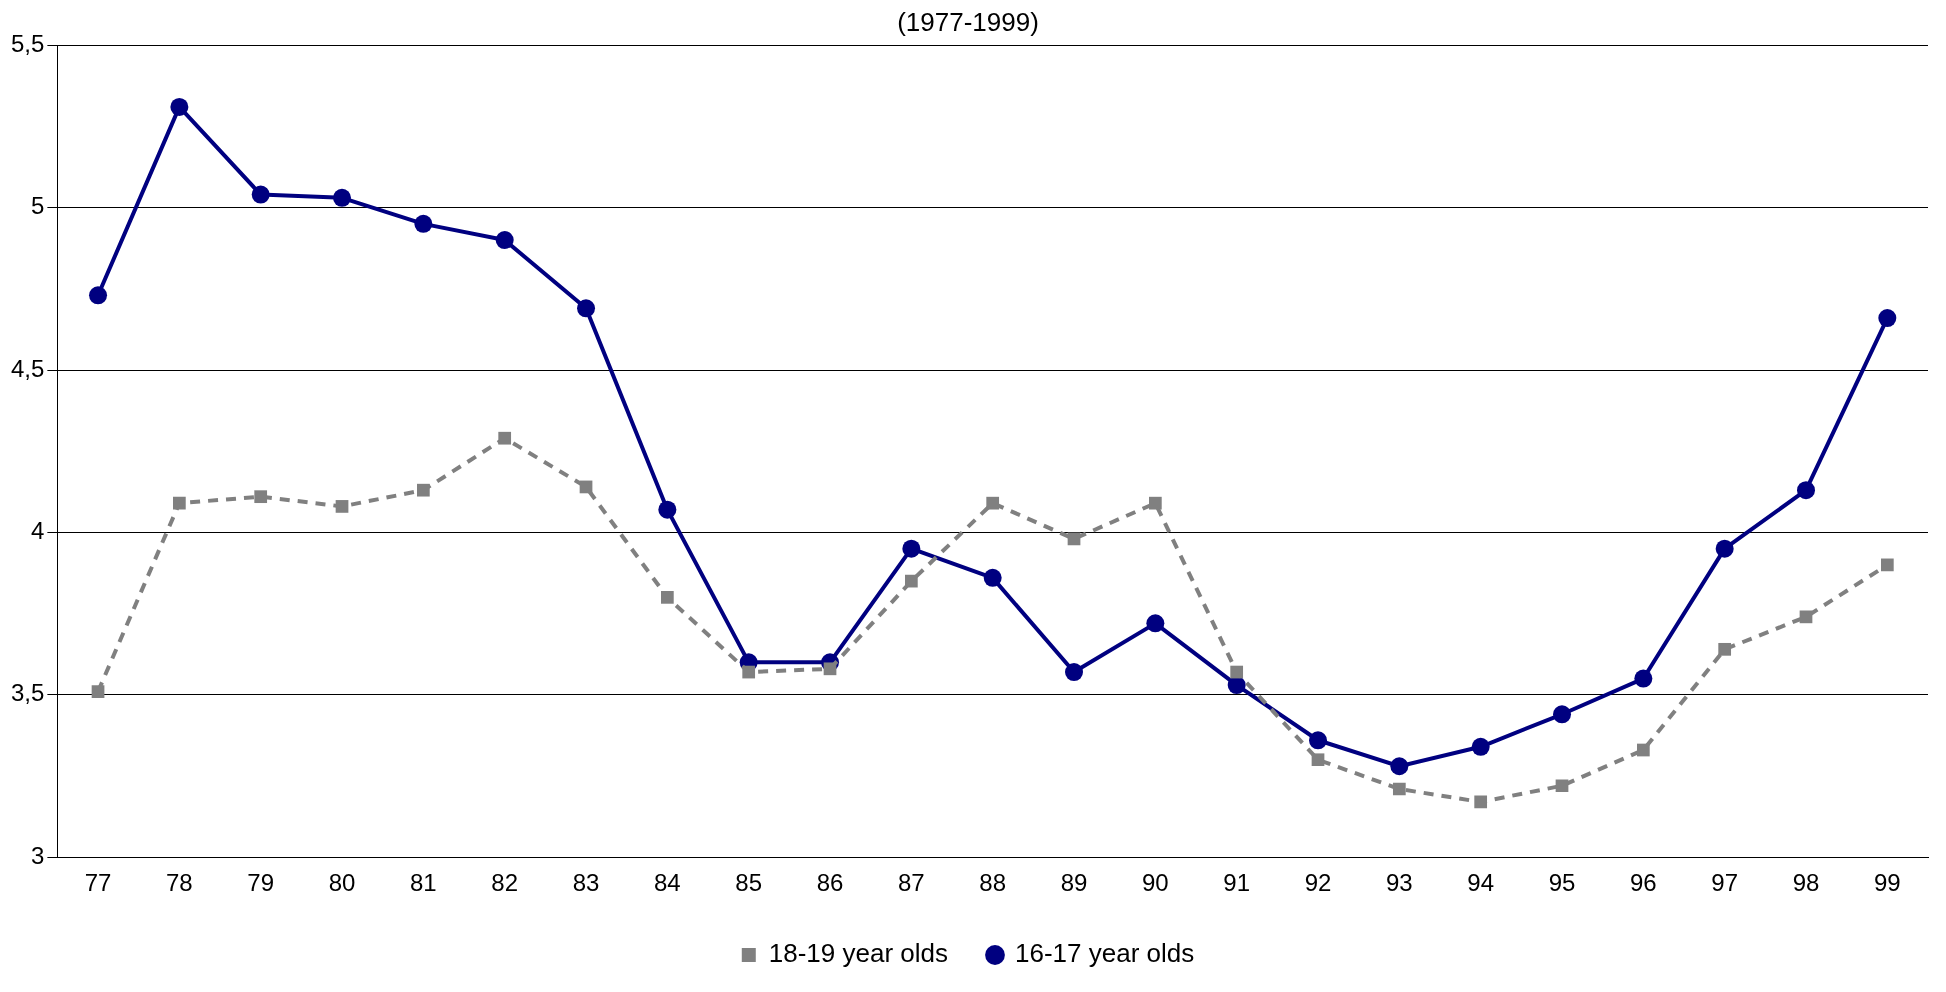  I want to click on x-tick-label: 92, so click(1318, 883).